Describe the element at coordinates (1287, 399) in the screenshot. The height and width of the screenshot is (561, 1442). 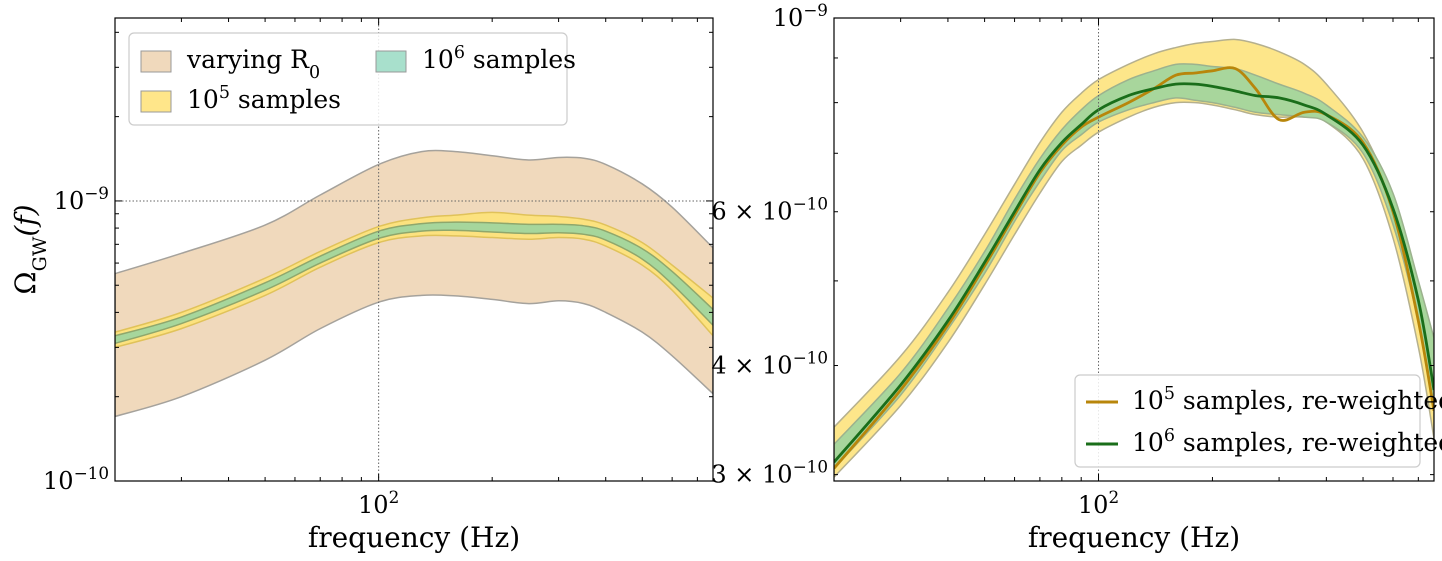
I see `legend-label-right-0: 105 samples, re-weighted` at that location.